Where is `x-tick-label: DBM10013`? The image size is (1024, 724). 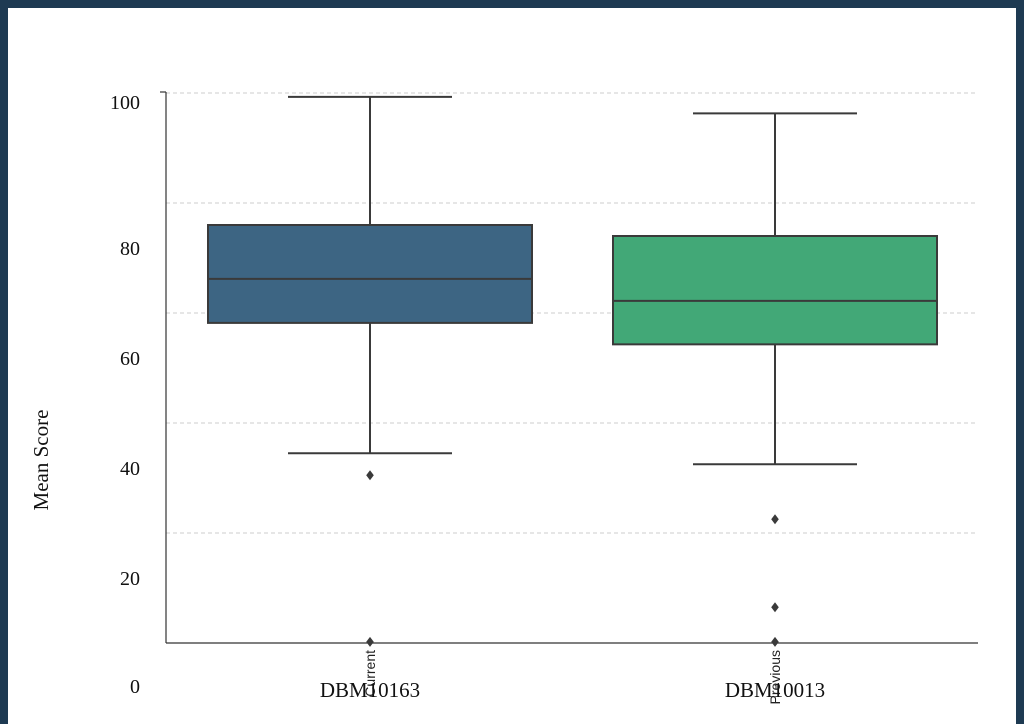 x-tick-label: DBM10013 is located at coordinates (775, 690).